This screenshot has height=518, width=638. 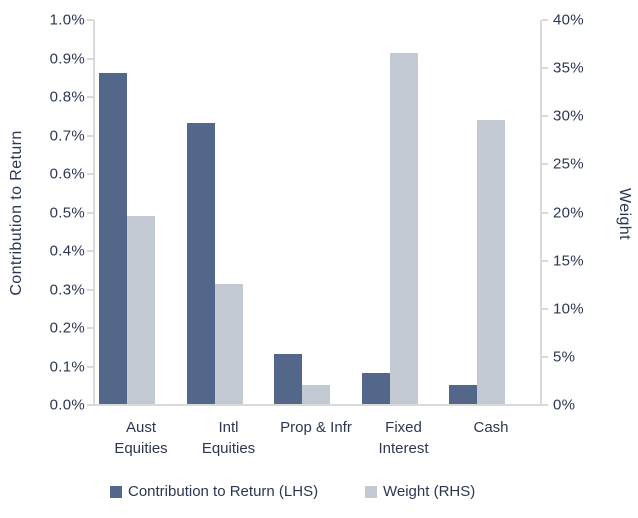 I want to click on category-label-line: Fixed, so click(x=403, y=427).